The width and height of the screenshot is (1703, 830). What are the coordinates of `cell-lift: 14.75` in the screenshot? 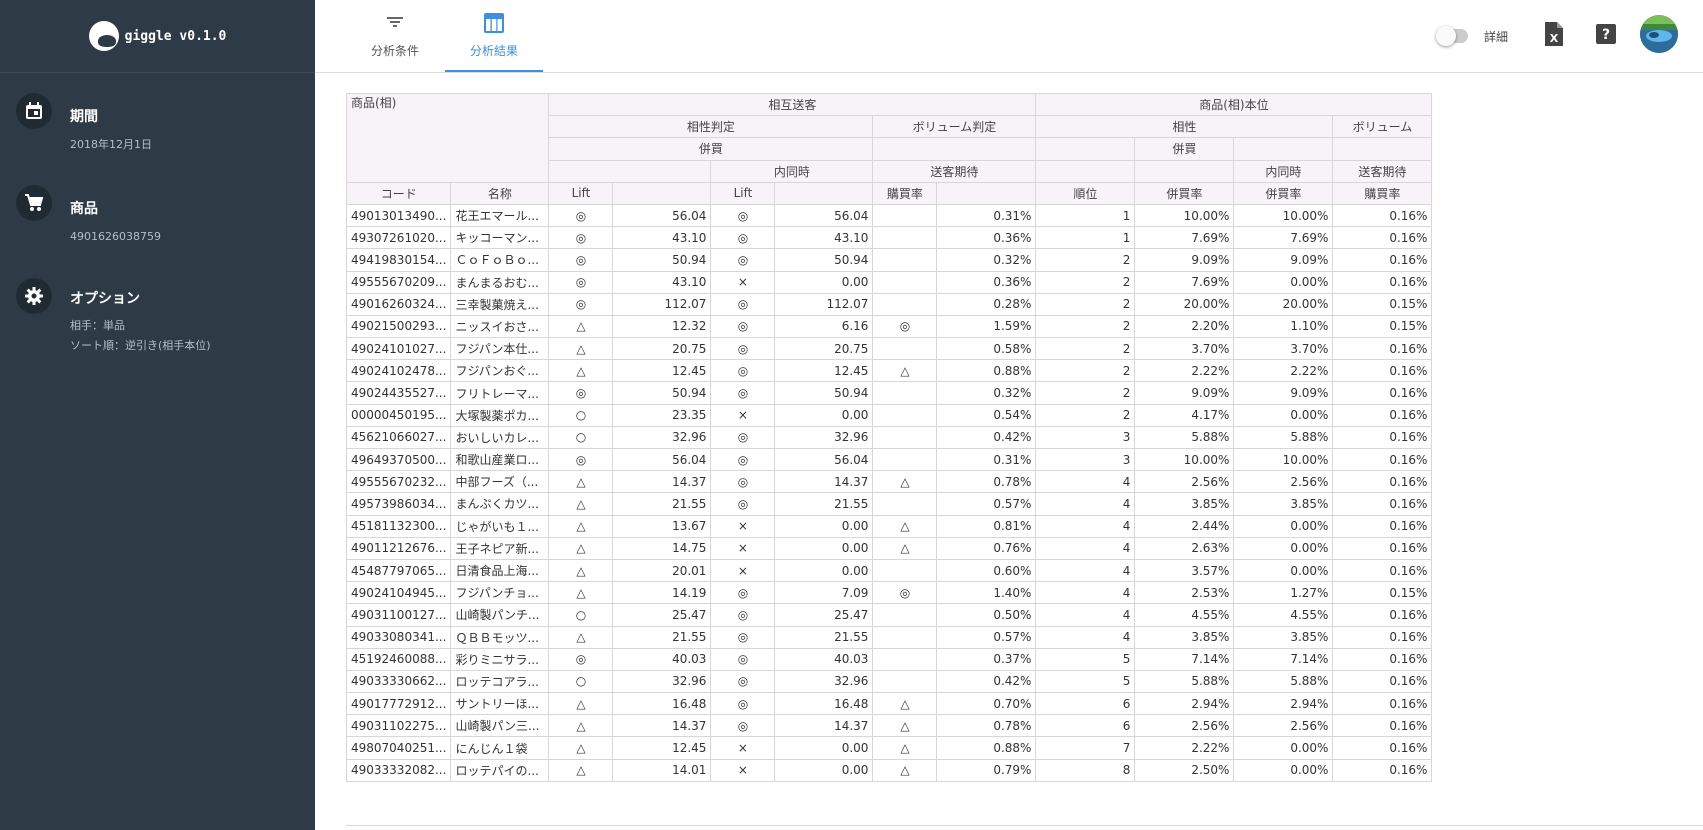 It's located at (662, 548).